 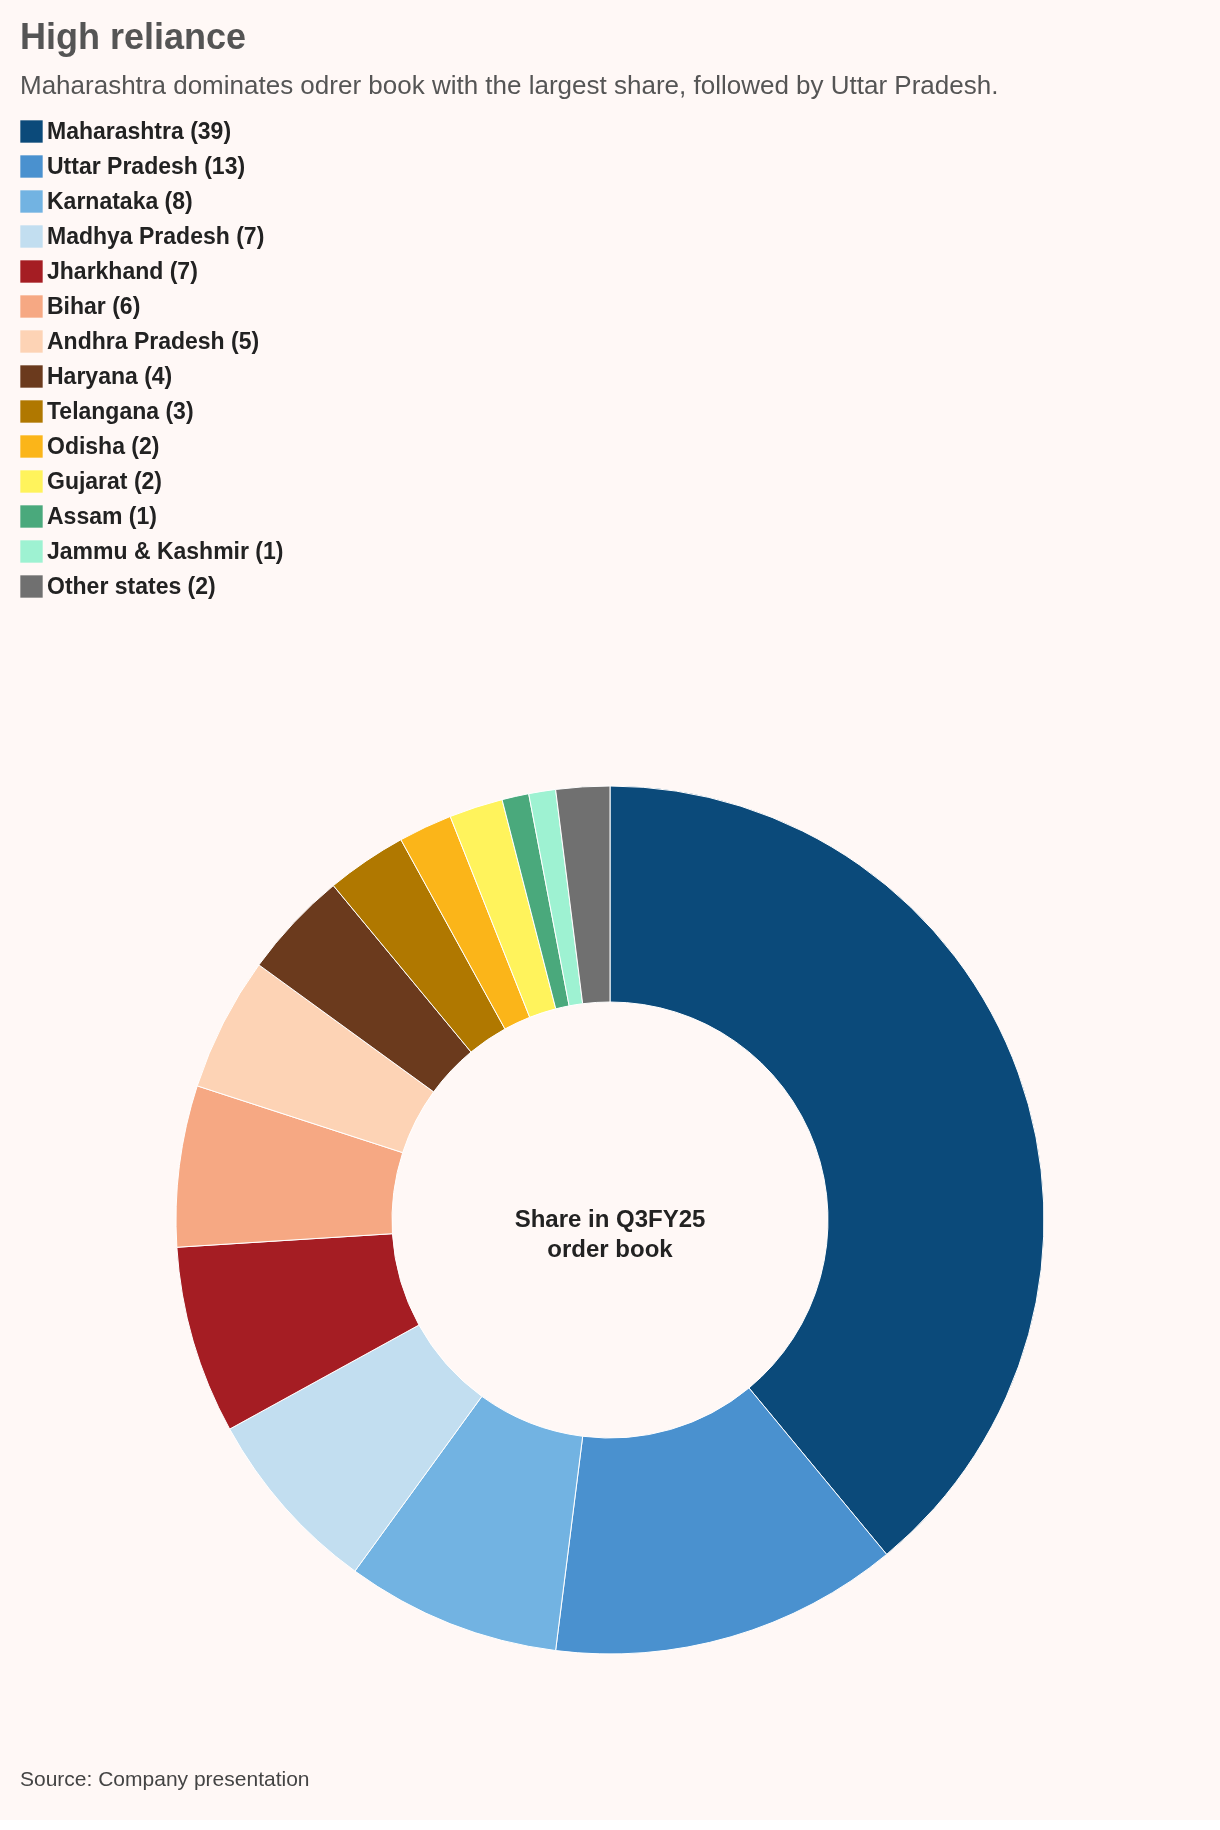 I want to click on legend-label: Bihar (6), so click(x=94, y=305).